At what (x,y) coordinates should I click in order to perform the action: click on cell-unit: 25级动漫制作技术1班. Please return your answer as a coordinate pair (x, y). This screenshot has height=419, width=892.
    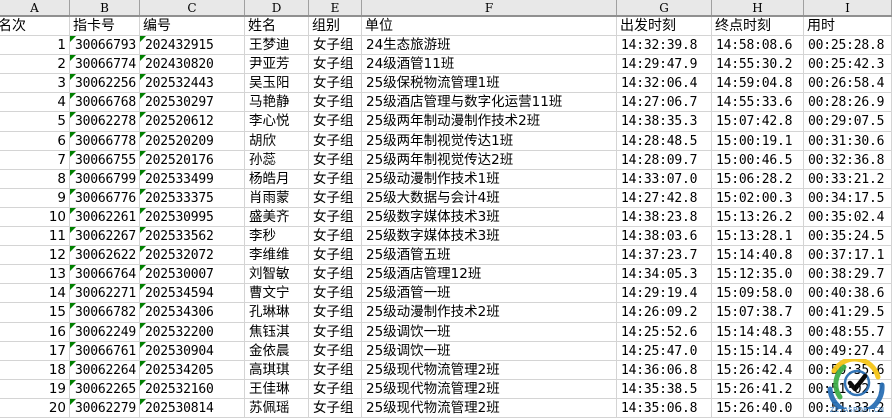
    Looking at the image, I should click on (489, 178).